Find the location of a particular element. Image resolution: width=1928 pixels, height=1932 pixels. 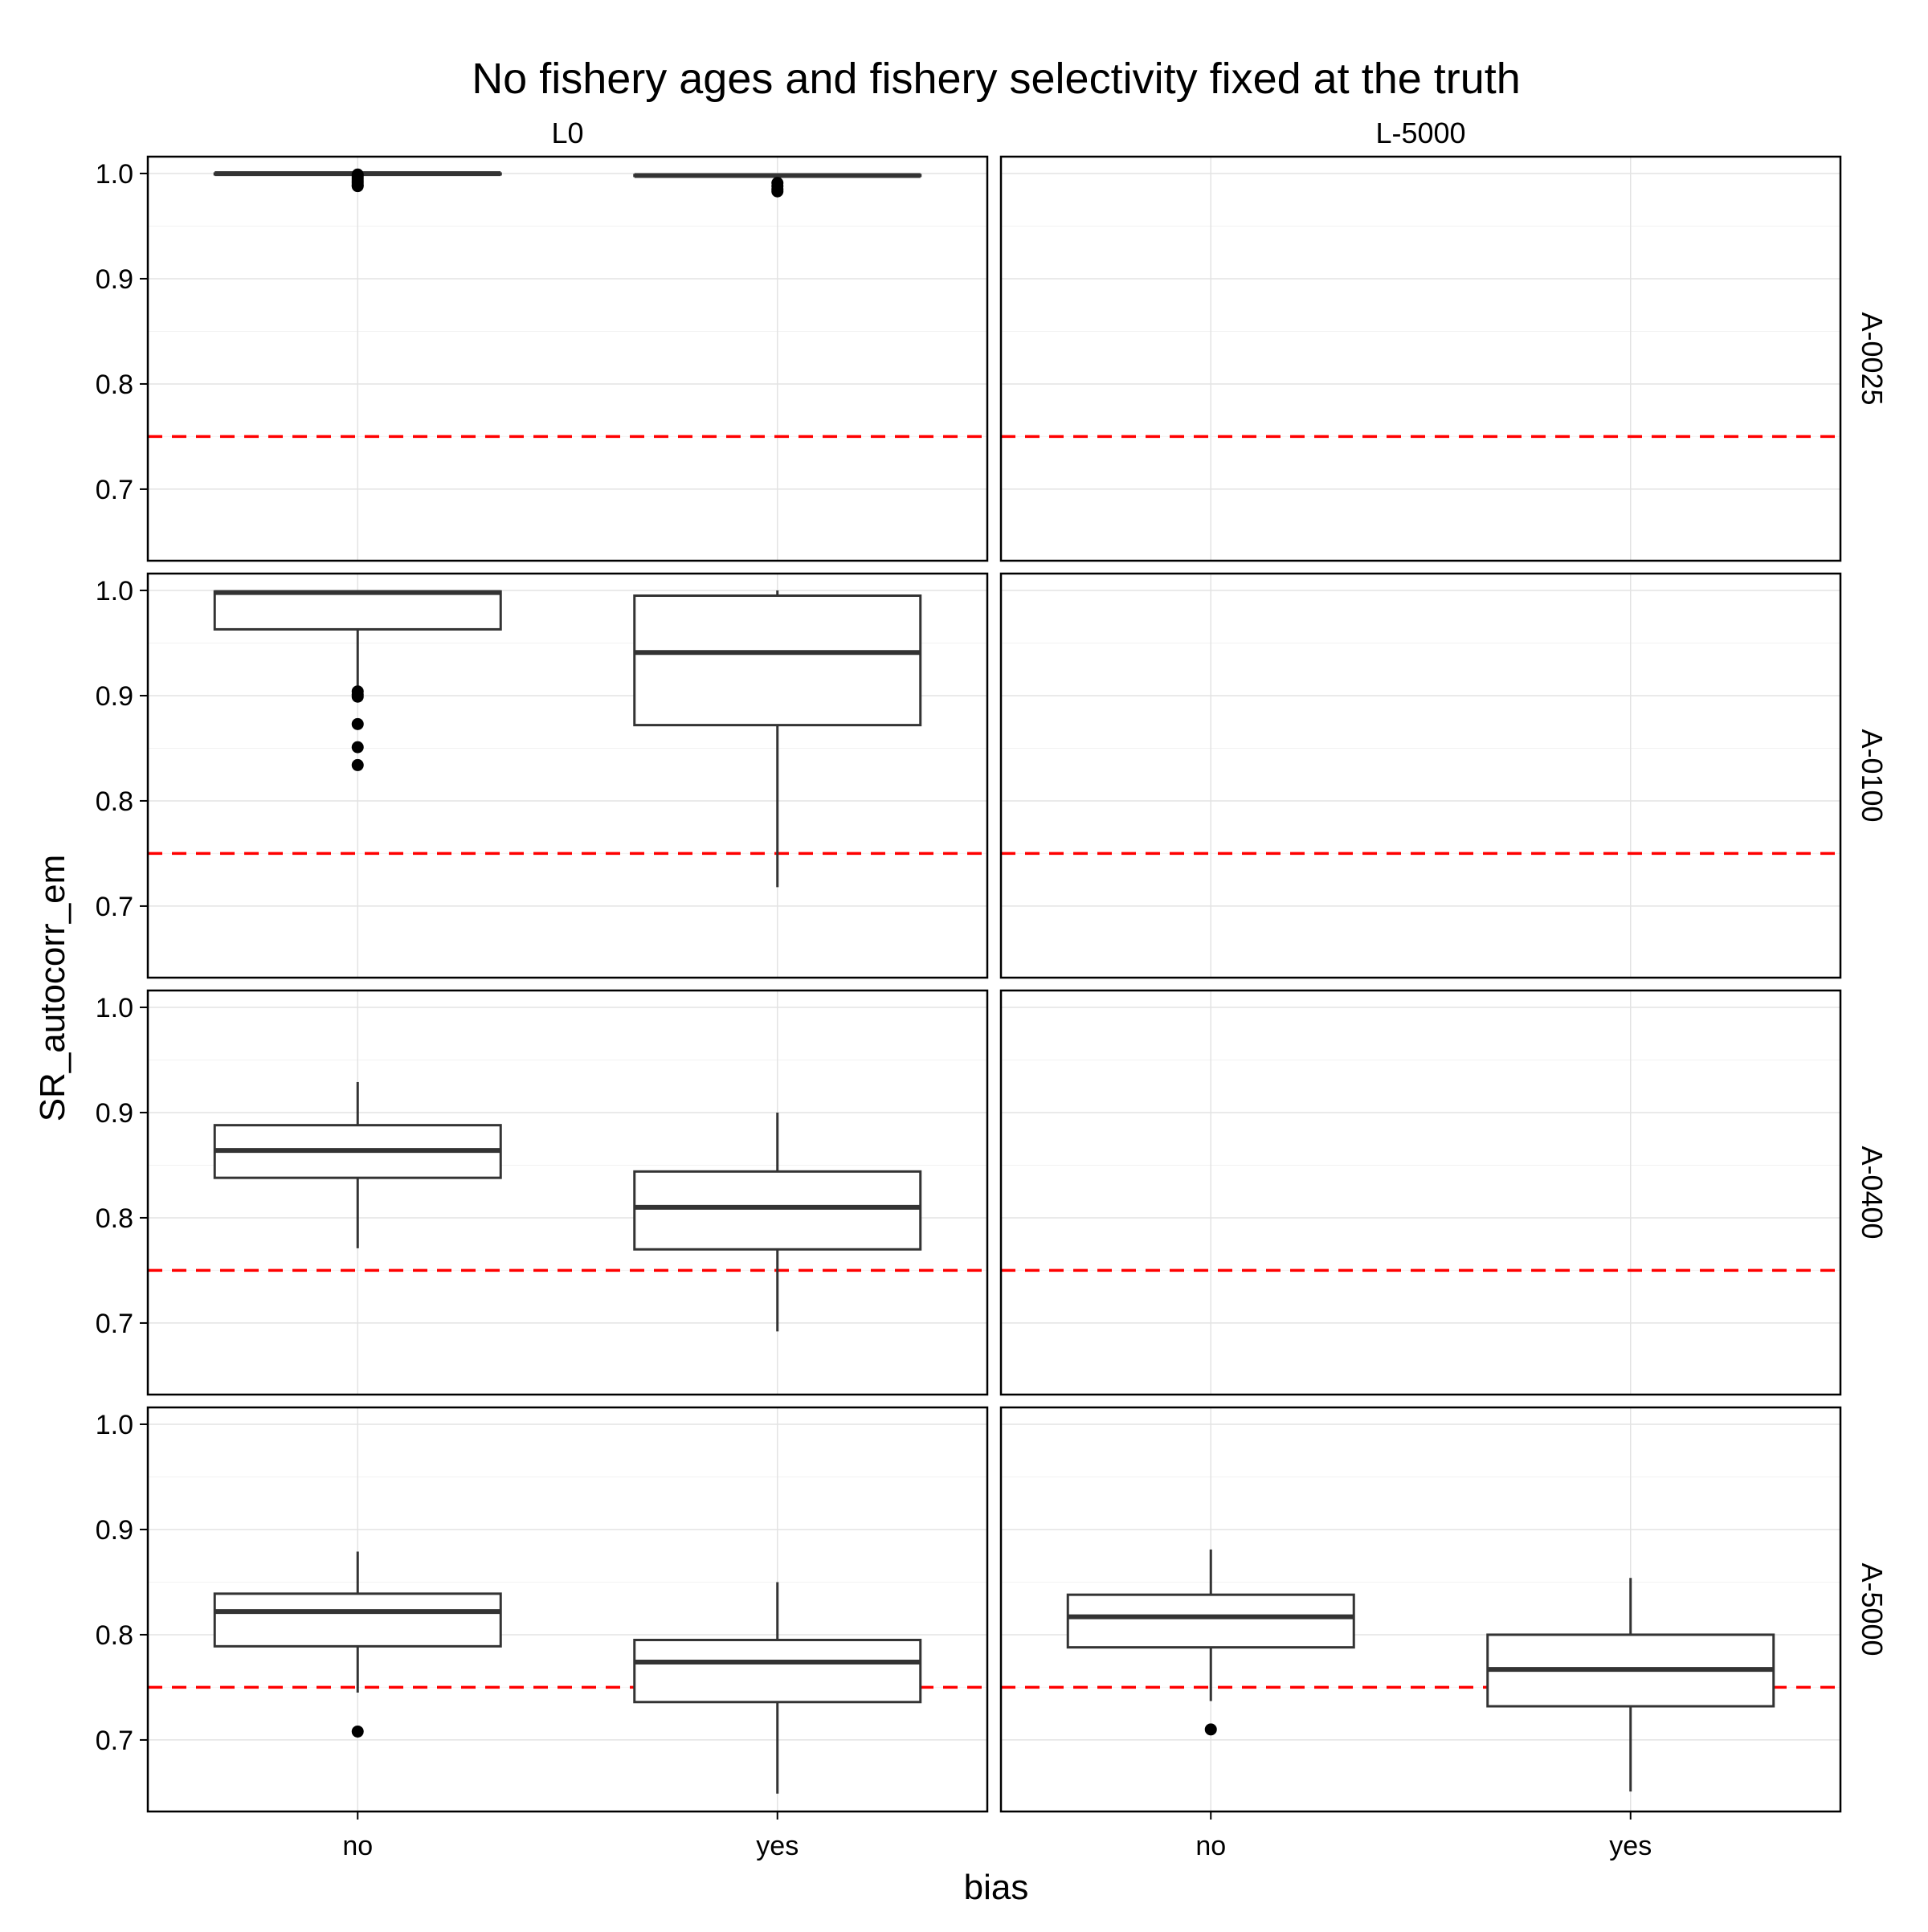

row-facet-label: A-0100 is located at coordinates (1872, 776).